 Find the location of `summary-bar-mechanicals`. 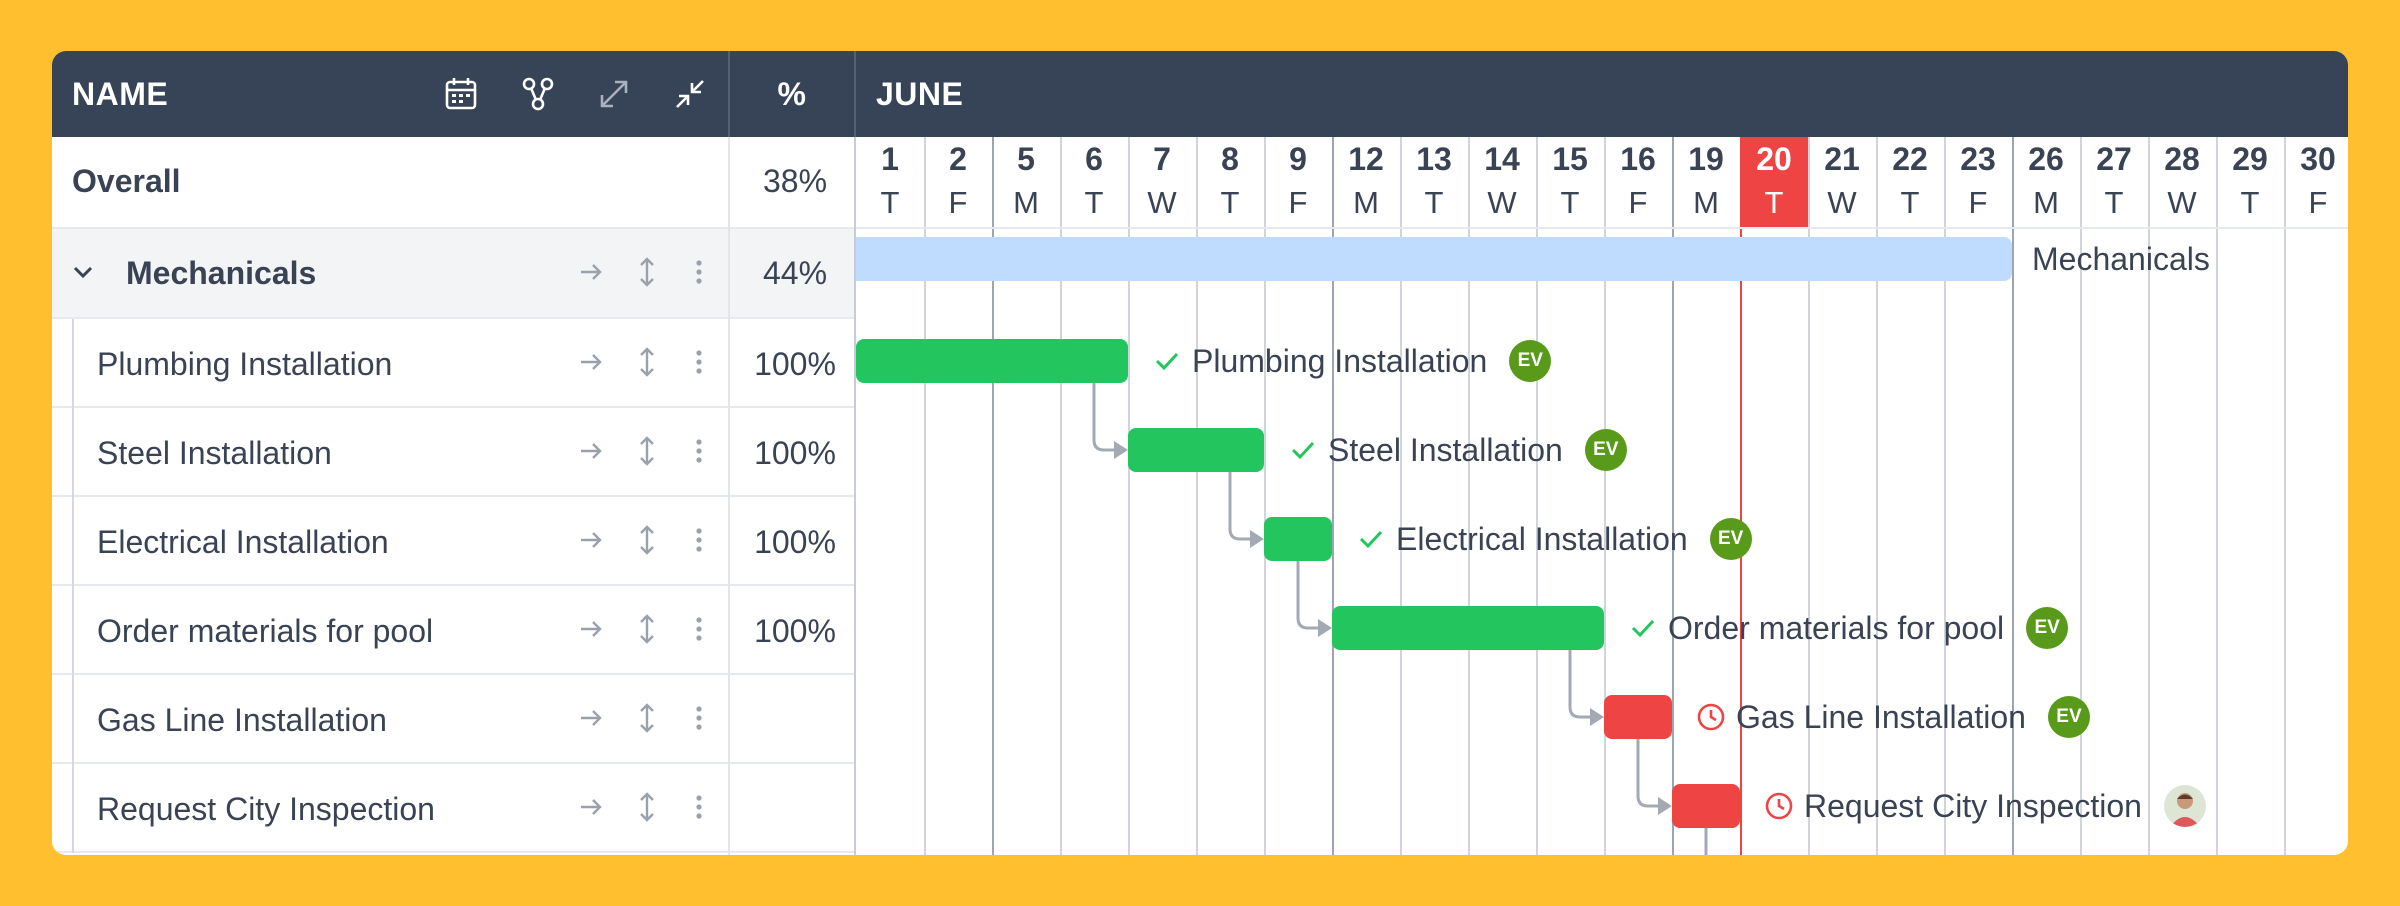

summary-bar-mechanicals is located at coordinates (1434, 259).